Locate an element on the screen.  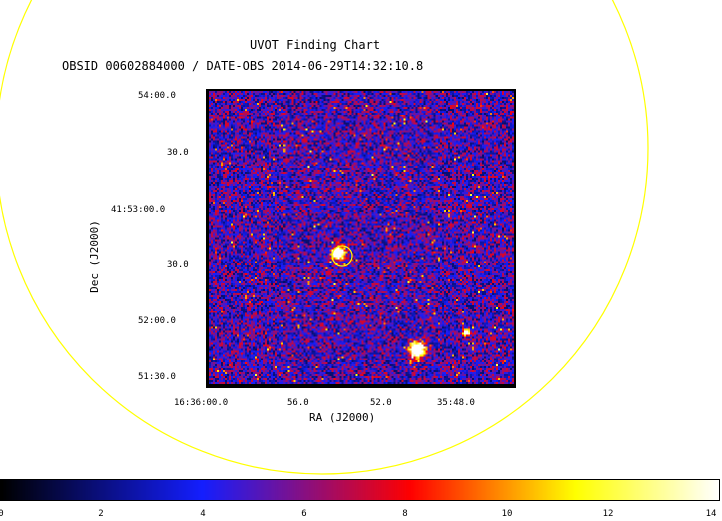
colorbar-tick: 0 is located at coordinates (2, 514).